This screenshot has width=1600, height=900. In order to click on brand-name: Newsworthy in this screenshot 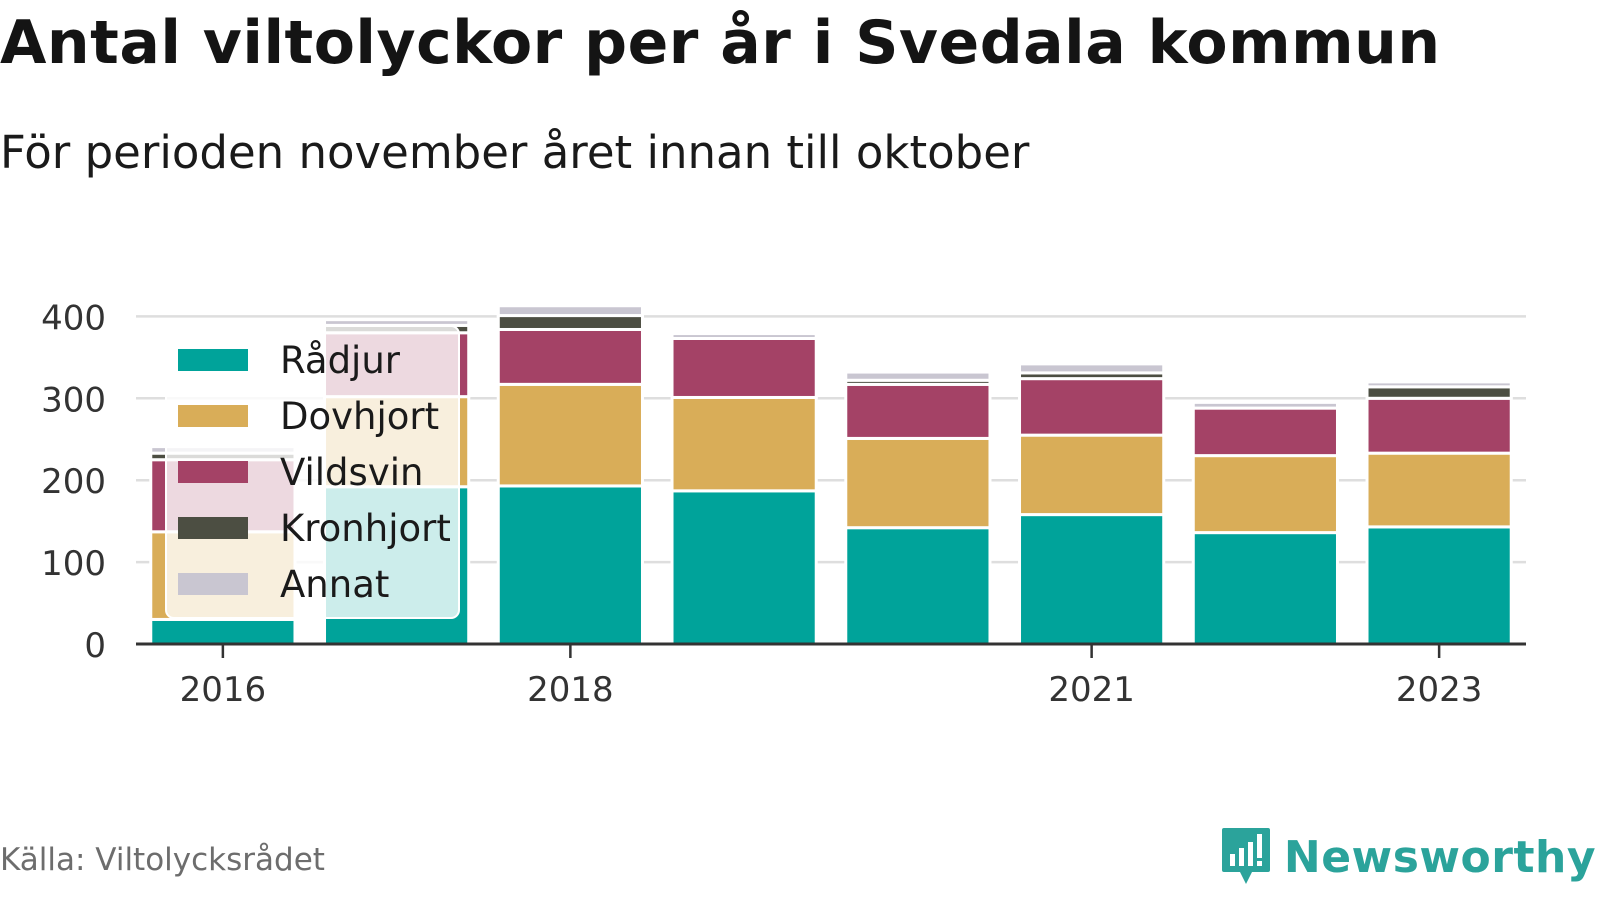, I will do `click(1439, 857)`.